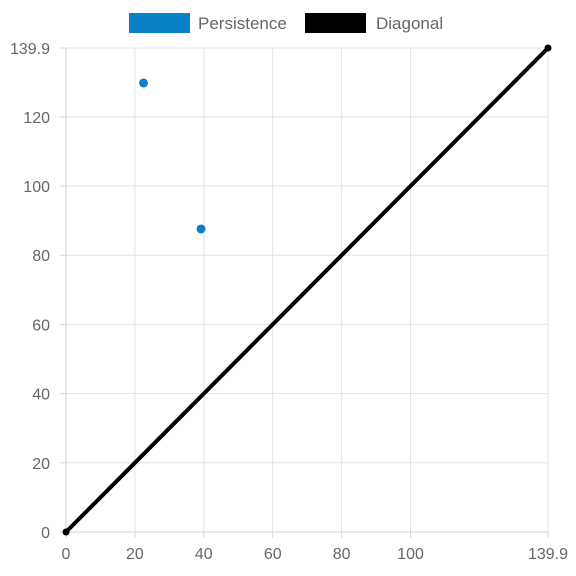 This screenshot has width=576, height=576. What do you see at coordinates (409, 23) in the screenshot?
I see `legend-label-diagonal: Diagonal` at bounding box center [409, 23].